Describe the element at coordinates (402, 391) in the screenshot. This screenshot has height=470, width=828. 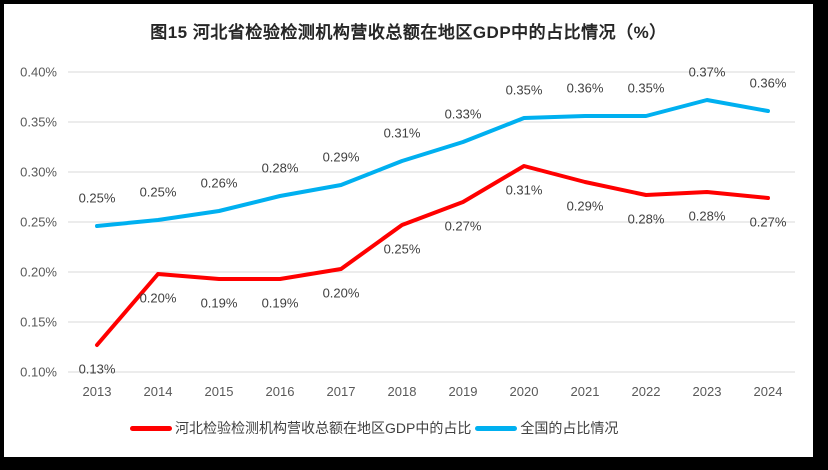
I see `x-axis-tick: 2018` at that location.